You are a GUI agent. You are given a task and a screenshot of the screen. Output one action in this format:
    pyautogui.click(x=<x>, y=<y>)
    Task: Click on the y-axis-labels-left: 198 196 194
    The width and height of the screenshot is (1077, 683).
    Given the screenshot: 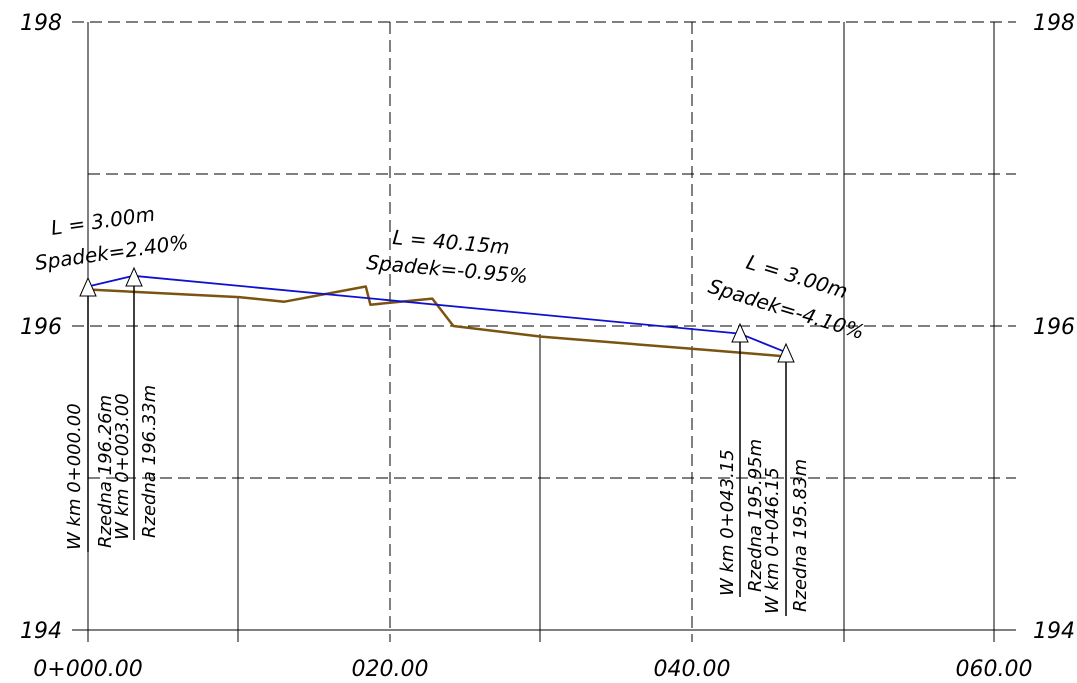 What is the action you would take?
    pyautogui.click(x=41, y=327)
    